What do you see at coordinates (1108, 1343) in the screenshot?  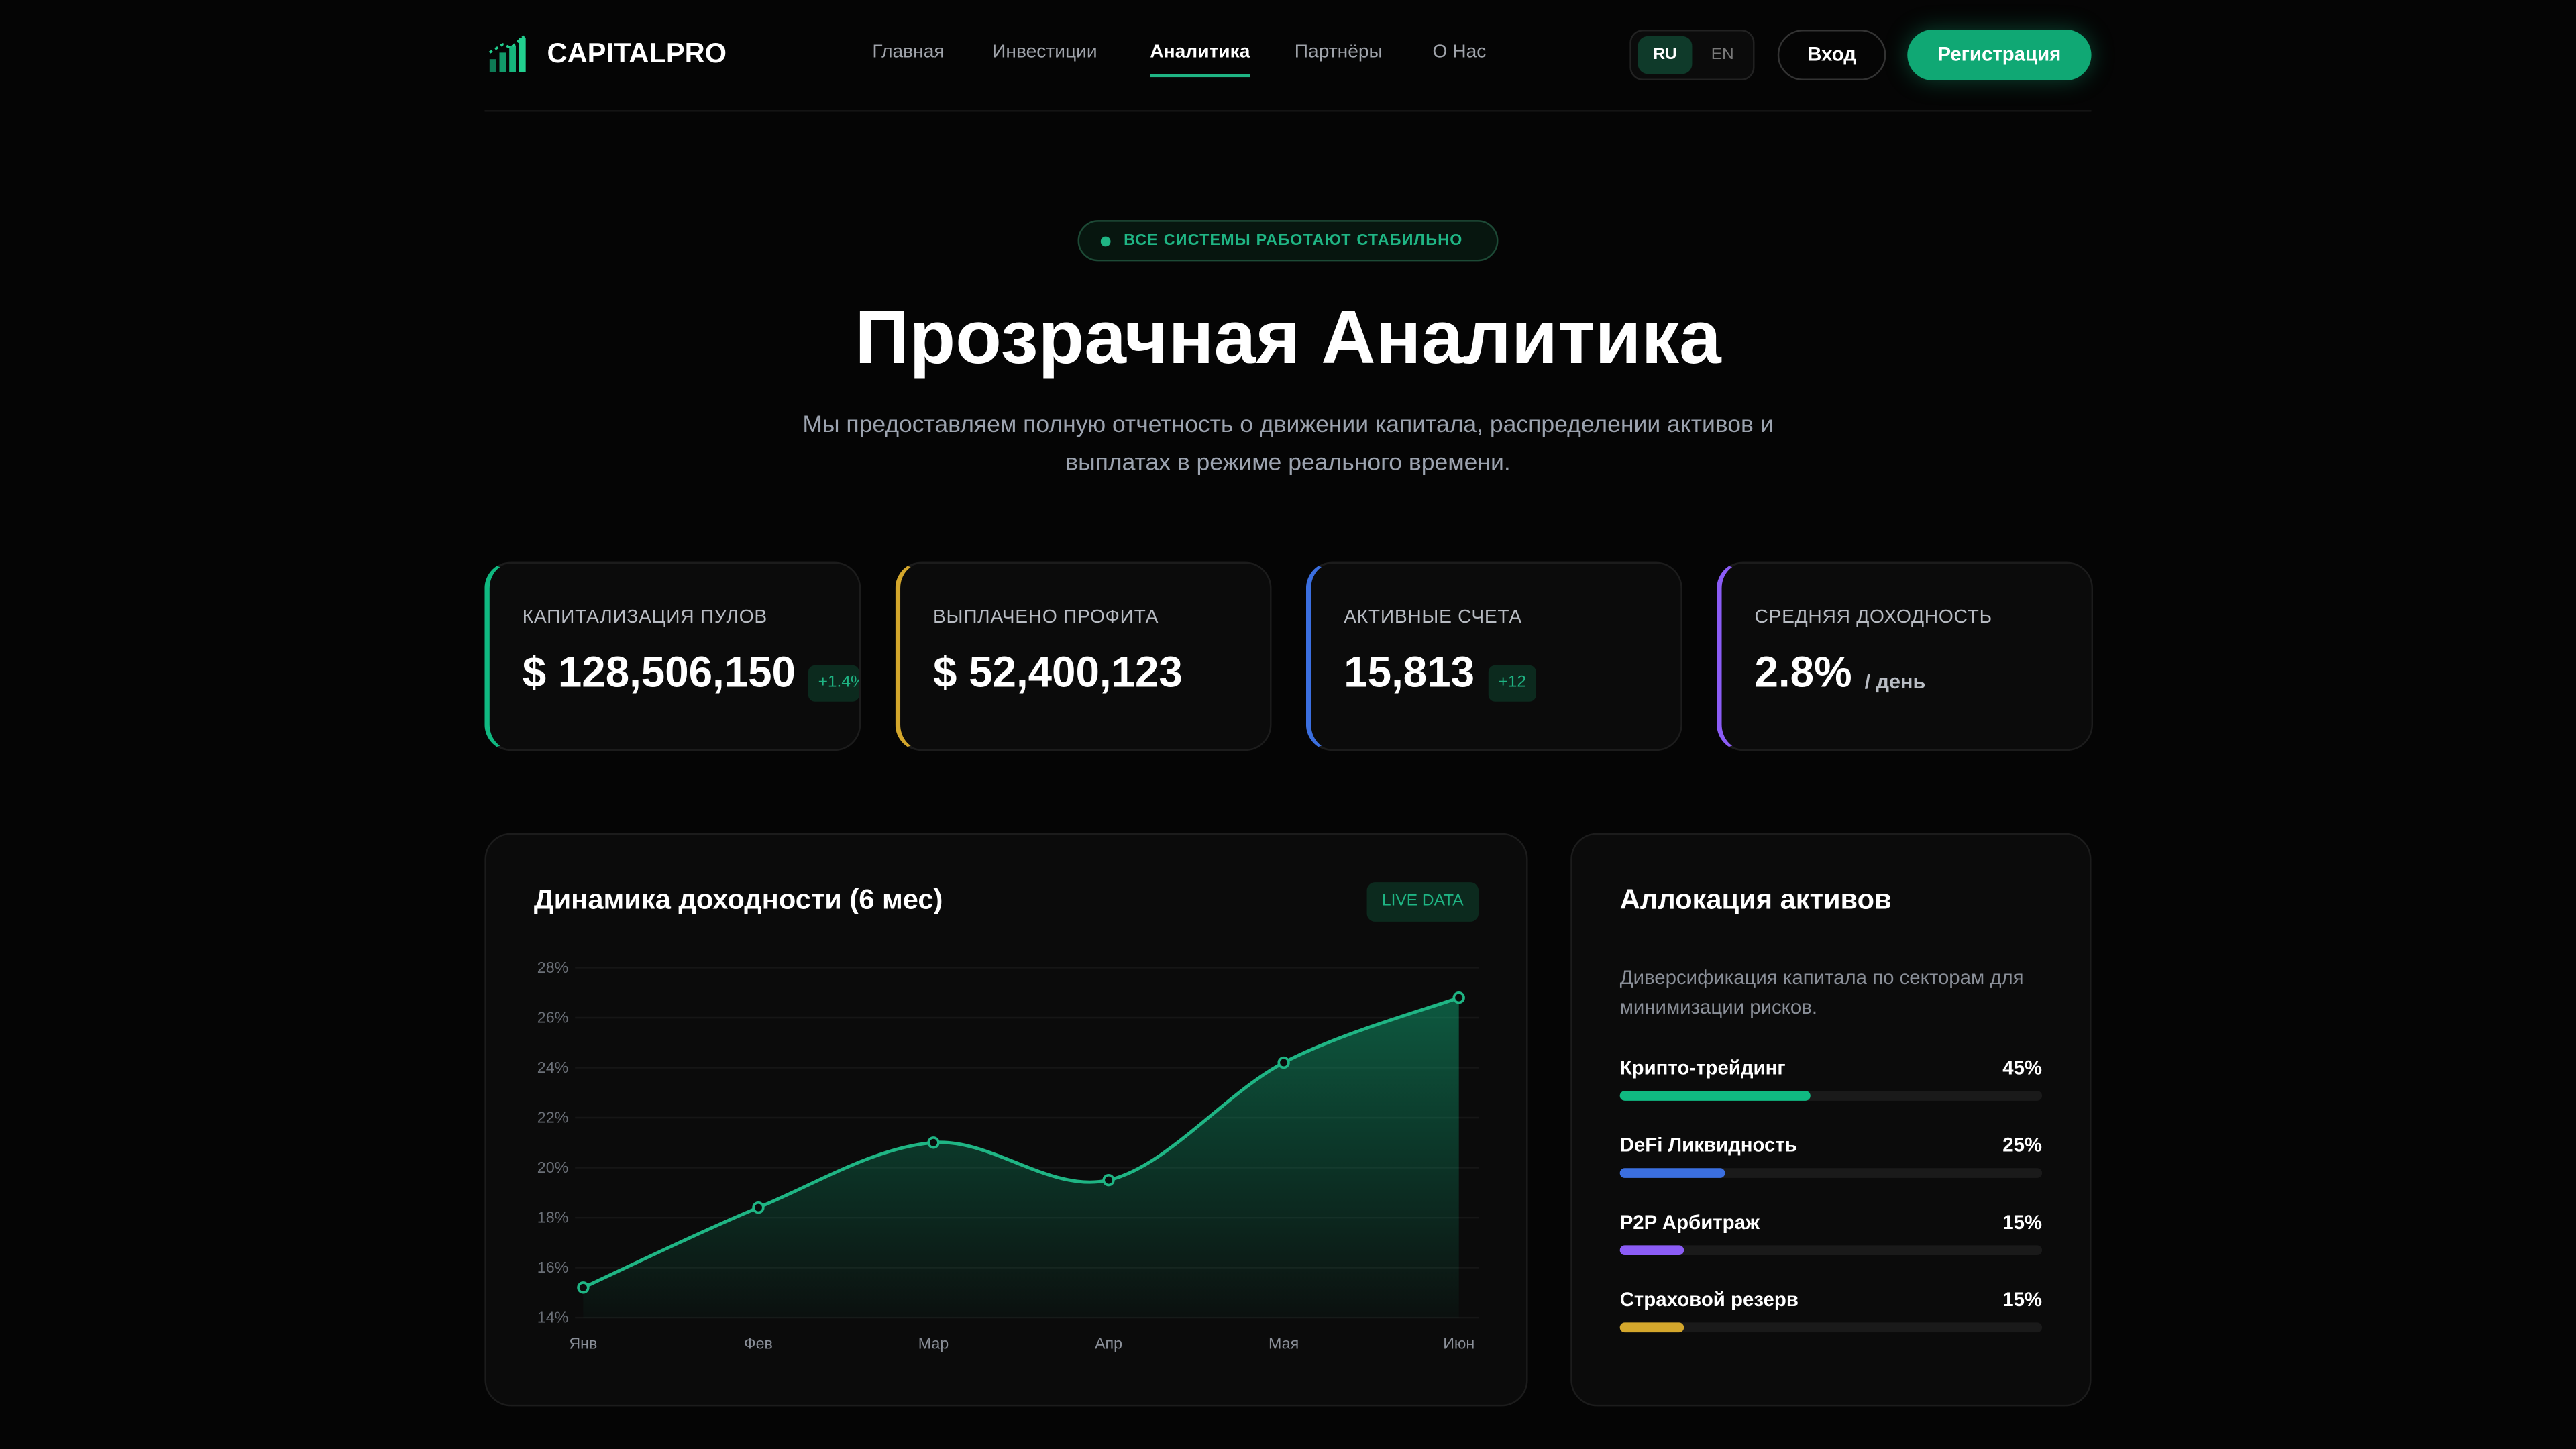 I see `x-tick-label: Апр` at bounding box center [1108, 1343].